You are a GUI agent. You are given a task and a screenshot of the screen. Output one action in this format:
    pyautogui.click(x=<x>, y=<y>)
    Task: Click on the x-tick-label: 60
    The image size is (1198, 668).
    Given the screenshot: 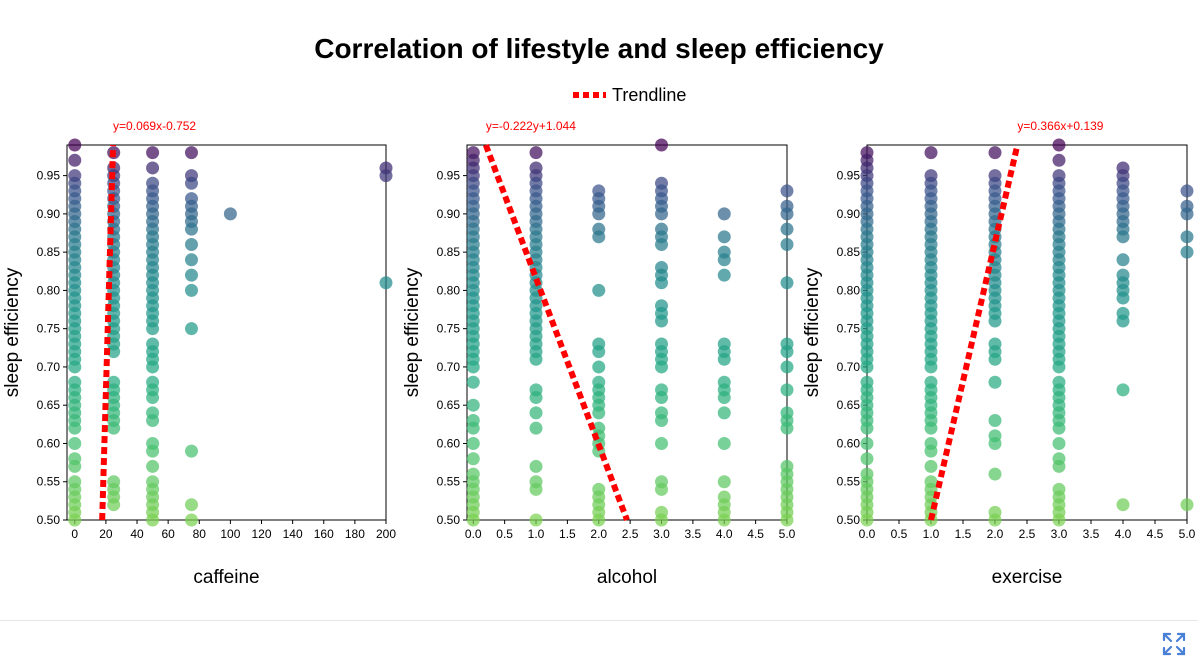 What is the action you would take?
    pyautogui.click(x=168, y=534)
    